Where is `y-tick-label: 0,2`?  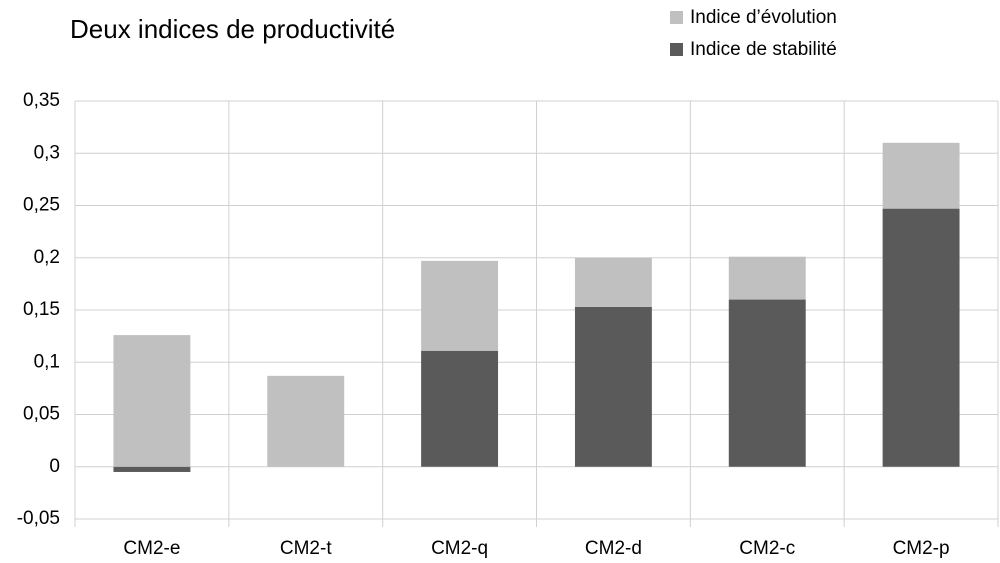 y-tick-label: 0,2 is located at coordinates (47, 257).